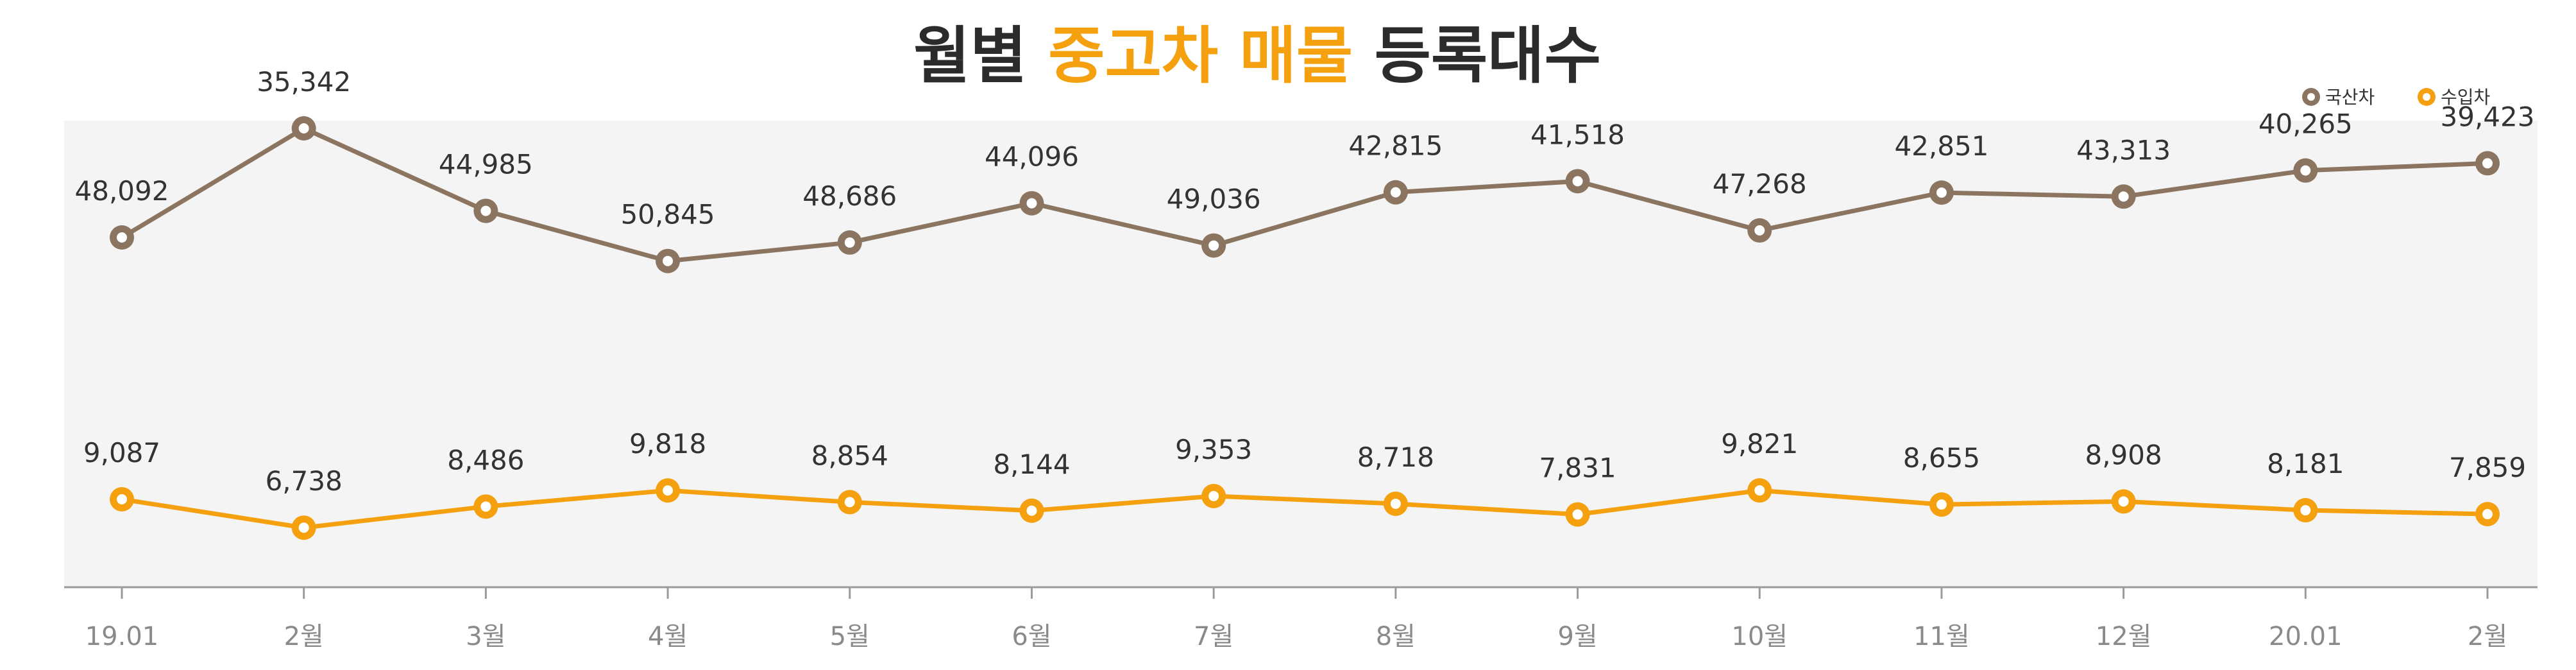 The image size is (2576, 670). Describe the element at coordinates (1577, 468) in the screenshot. I see `data-label-imported: 7,831` at that location.